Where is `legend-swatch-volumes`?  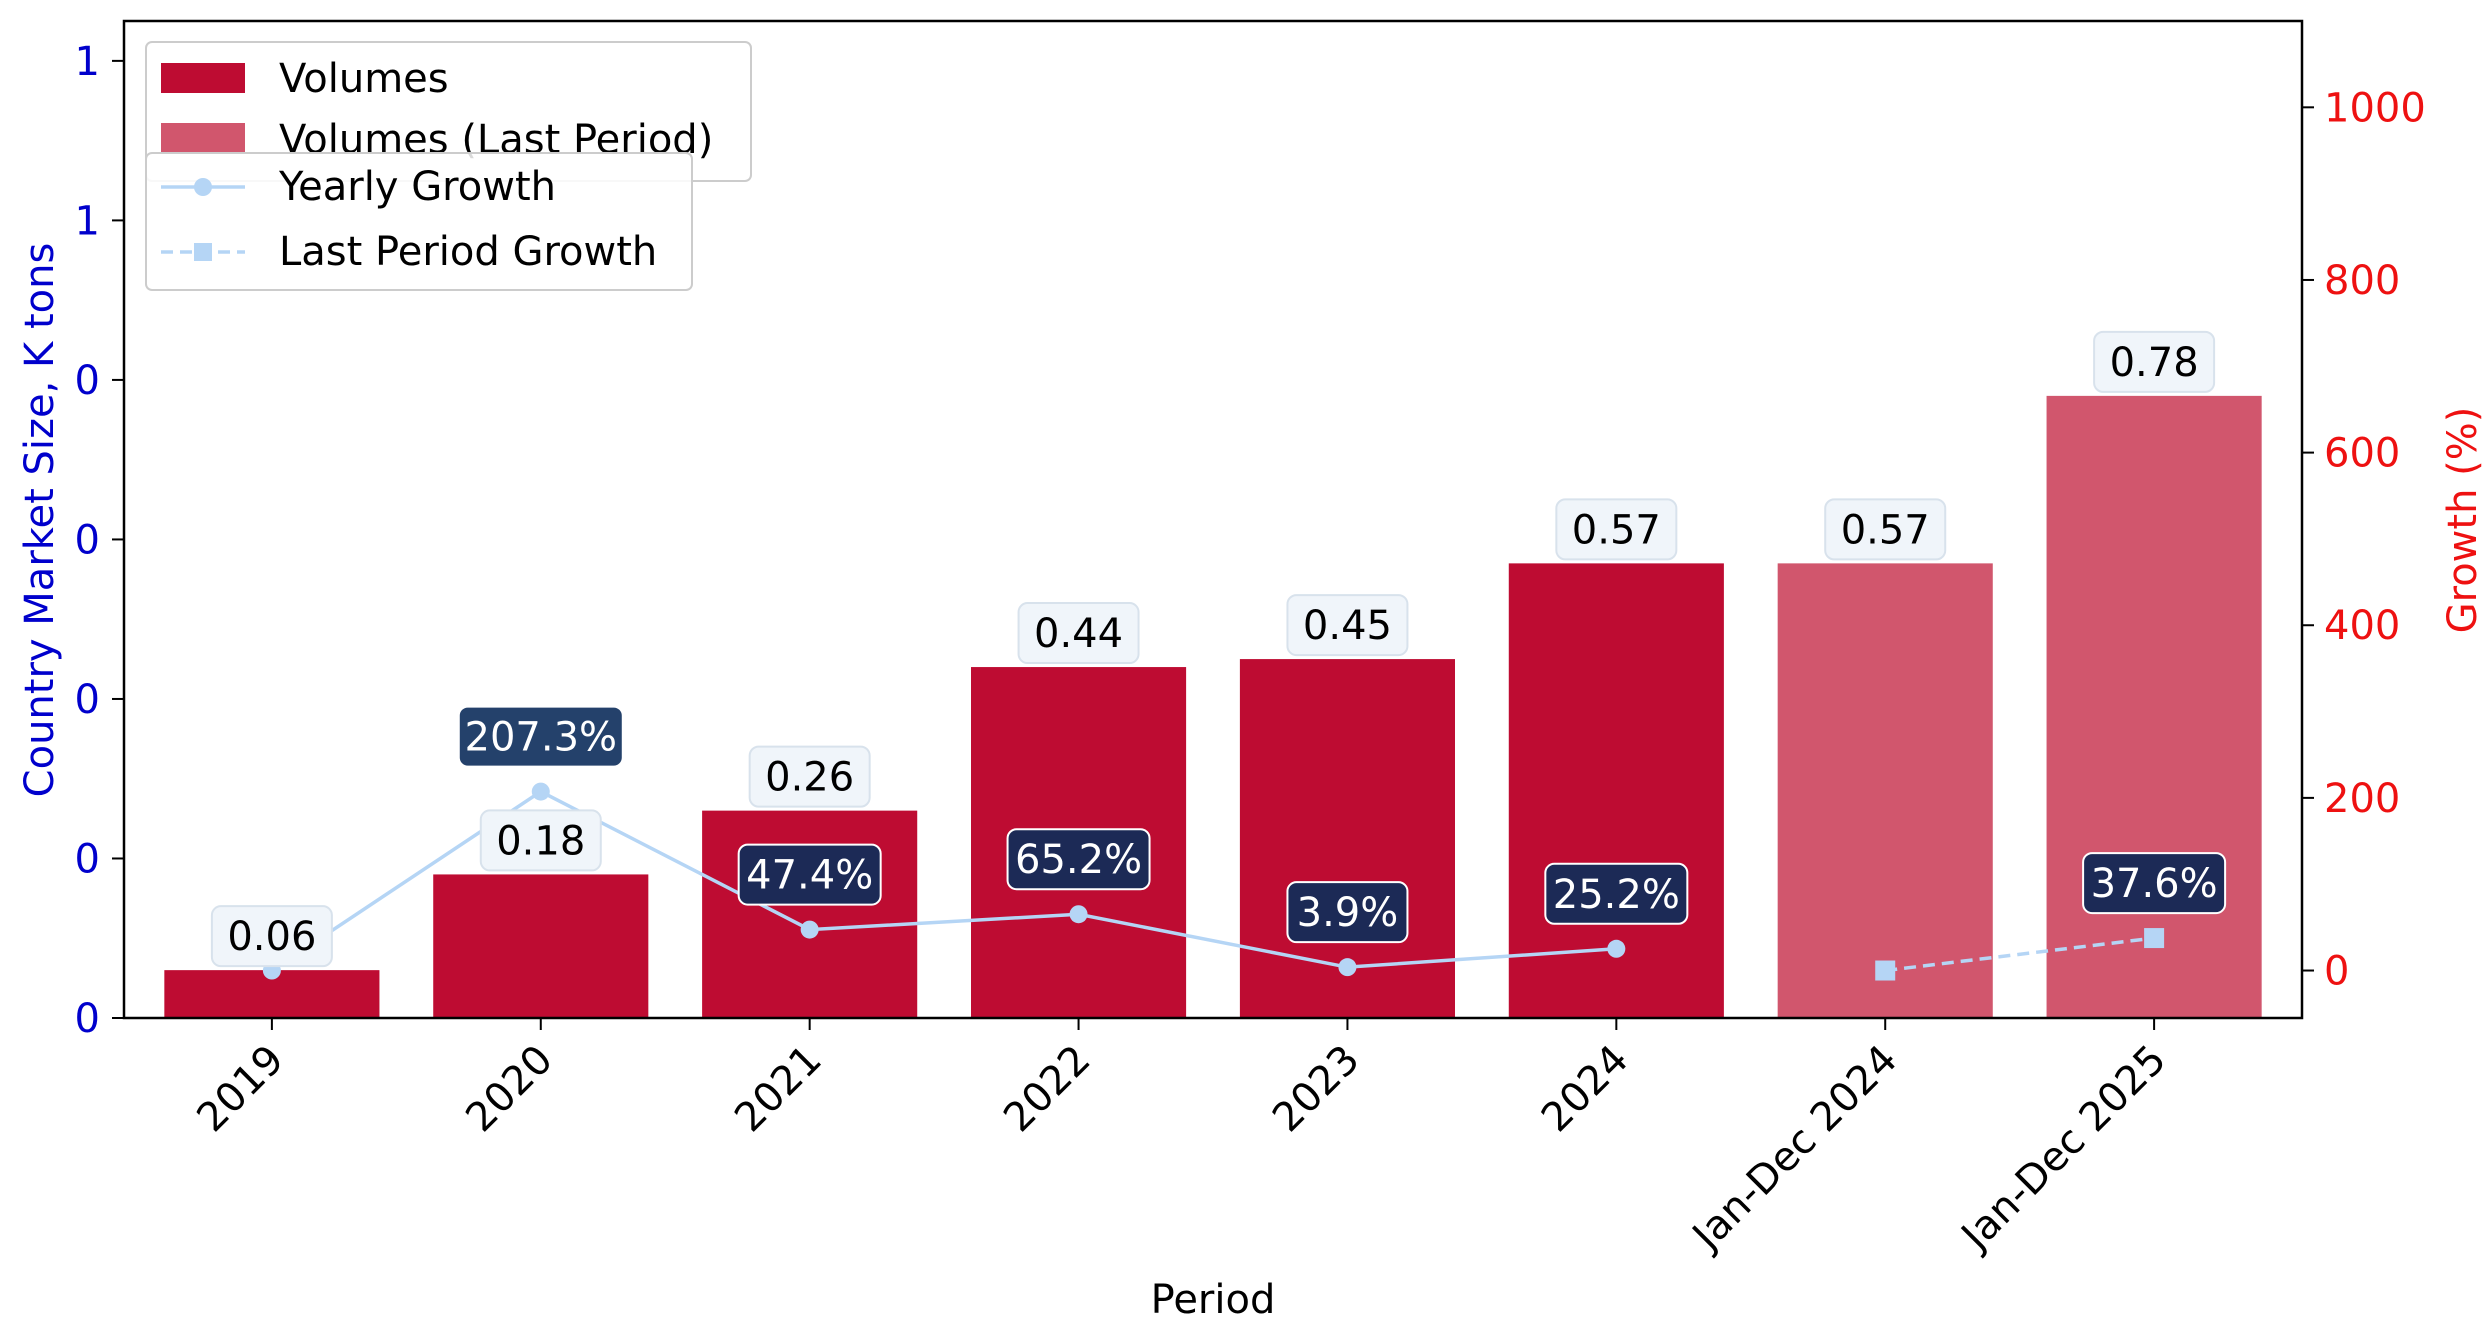
legend-swatch-volumes is located at coordinates (203, 78).